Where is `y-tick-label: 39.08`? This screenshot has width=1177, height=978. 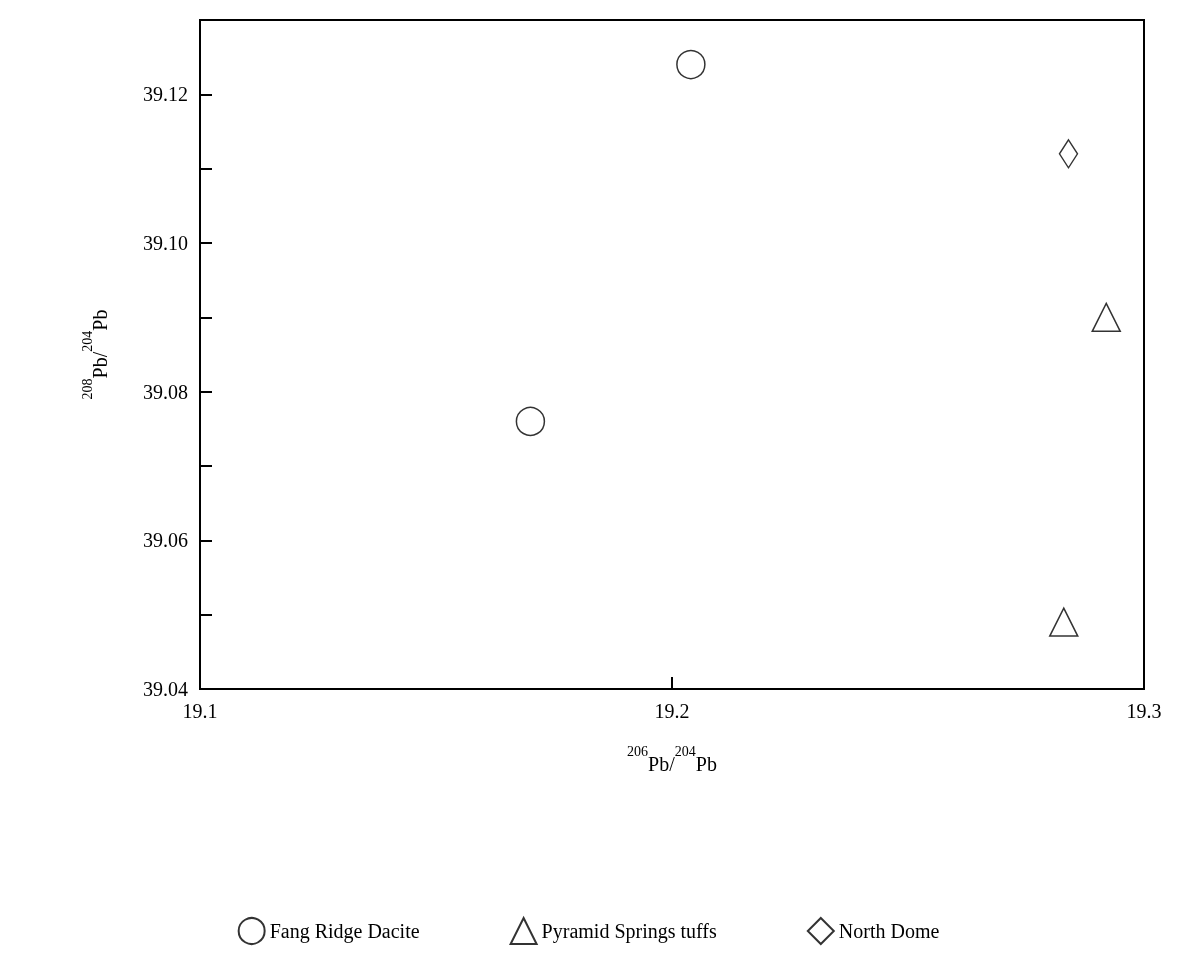 y-tick-label: 39.08 is located at coordinates (165, 391).